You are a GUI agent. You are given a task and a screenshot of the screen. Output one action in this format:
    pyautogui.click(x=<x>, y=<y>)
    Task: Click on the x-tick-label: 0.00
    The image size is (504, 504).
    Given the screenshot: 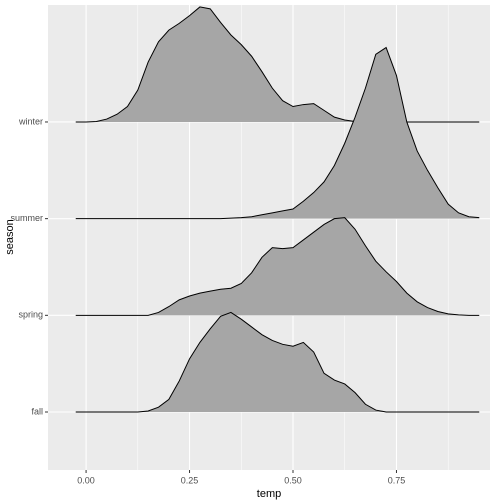 What is the action you would take?
    pyautogui.click(x=86, y=480)
    